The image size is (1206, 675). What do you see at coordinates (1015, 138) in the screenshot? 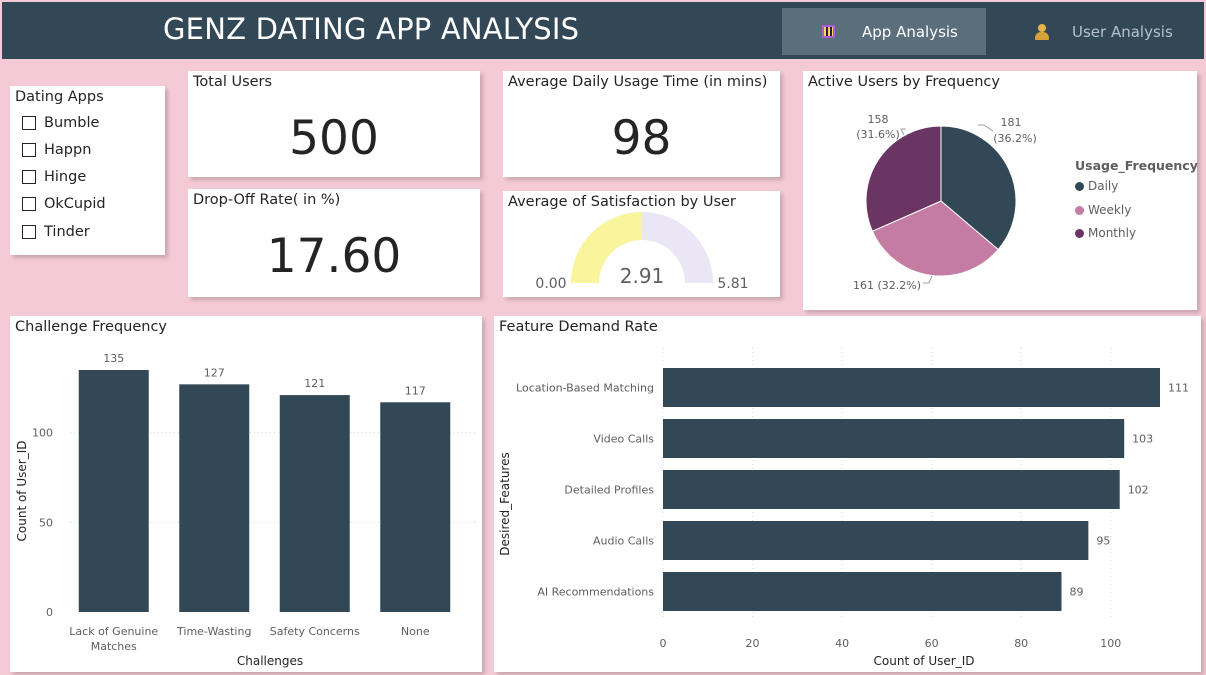
I see `pie-pct-daily: (36.2%)` at bounding box center [1015, 138].